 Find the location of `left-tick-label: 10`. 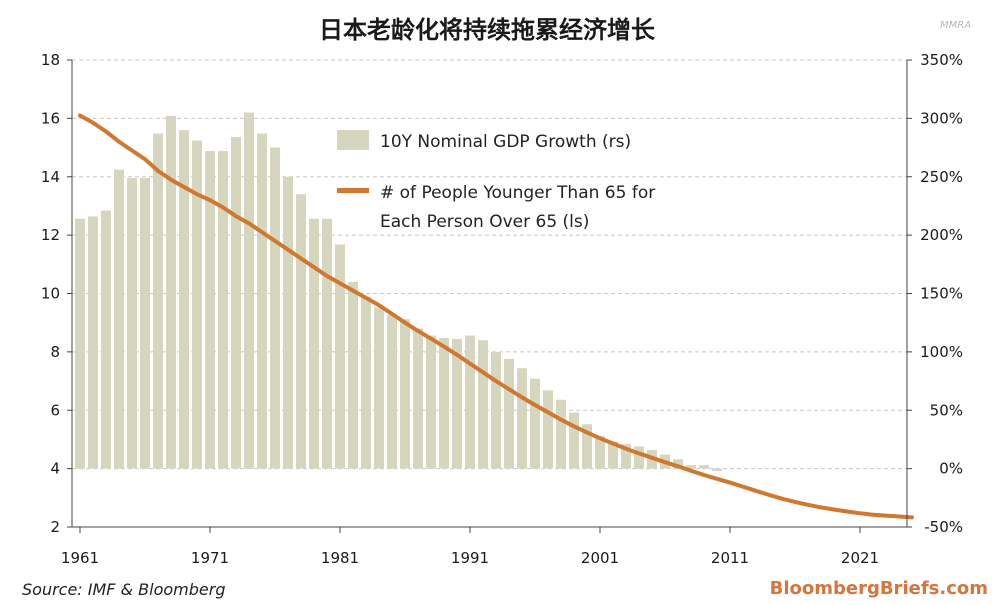

left-tick-label: 10 is located at coordinates (50, 294).